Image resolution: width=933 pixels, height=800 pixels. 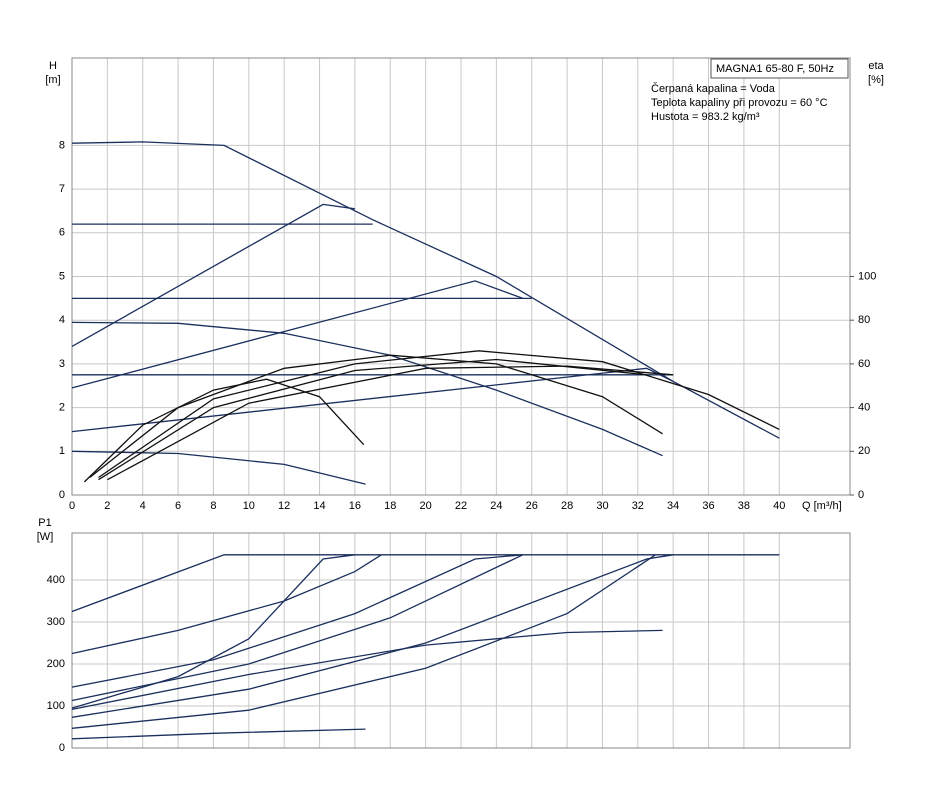 I want to click on x-label: Q [m³/h], so click(x=822, y=506).